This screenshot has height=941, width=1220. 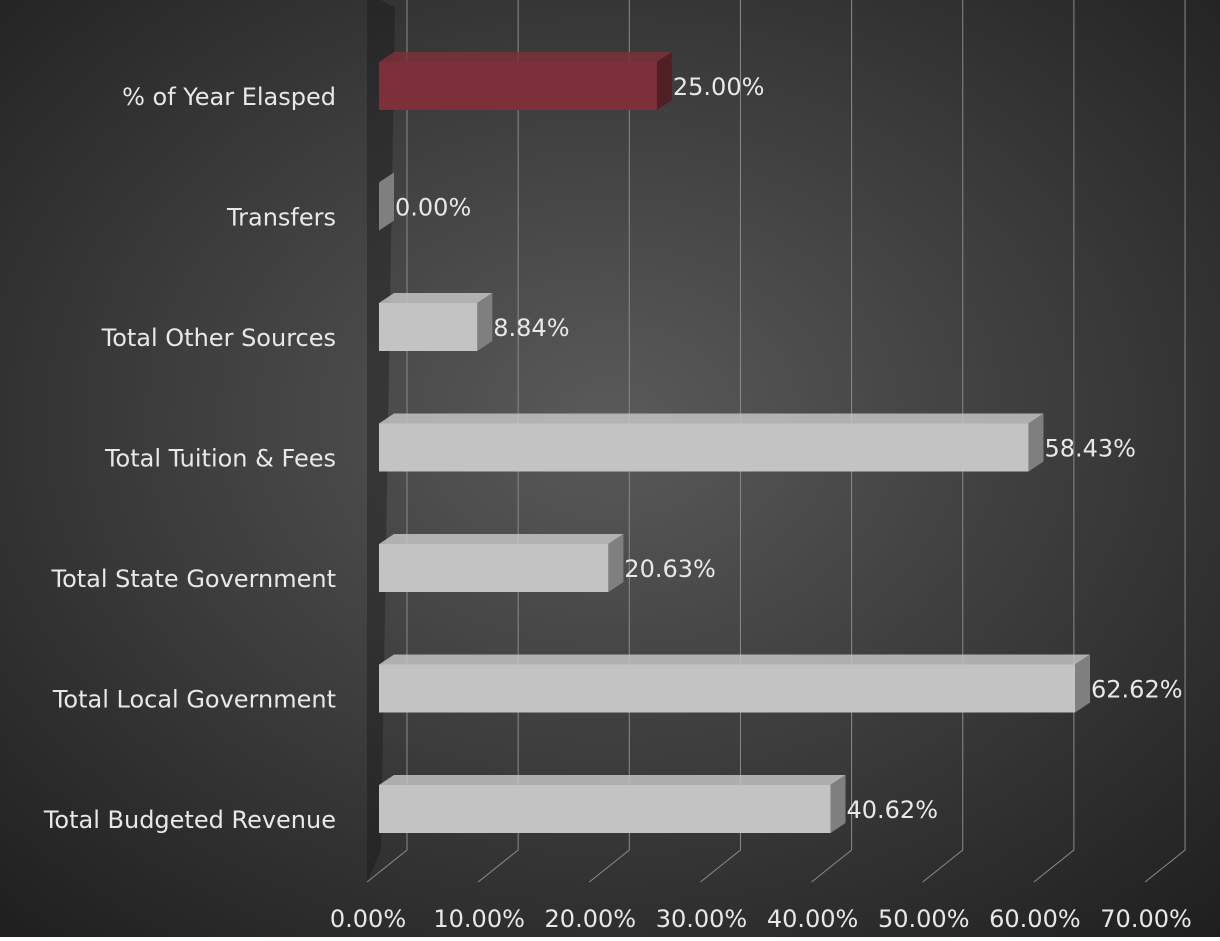 What do you see at coordinates (1035, 919) in the screenshot?
I see `x-tick-label: 60.00%` at bounding box center [1035, 919].